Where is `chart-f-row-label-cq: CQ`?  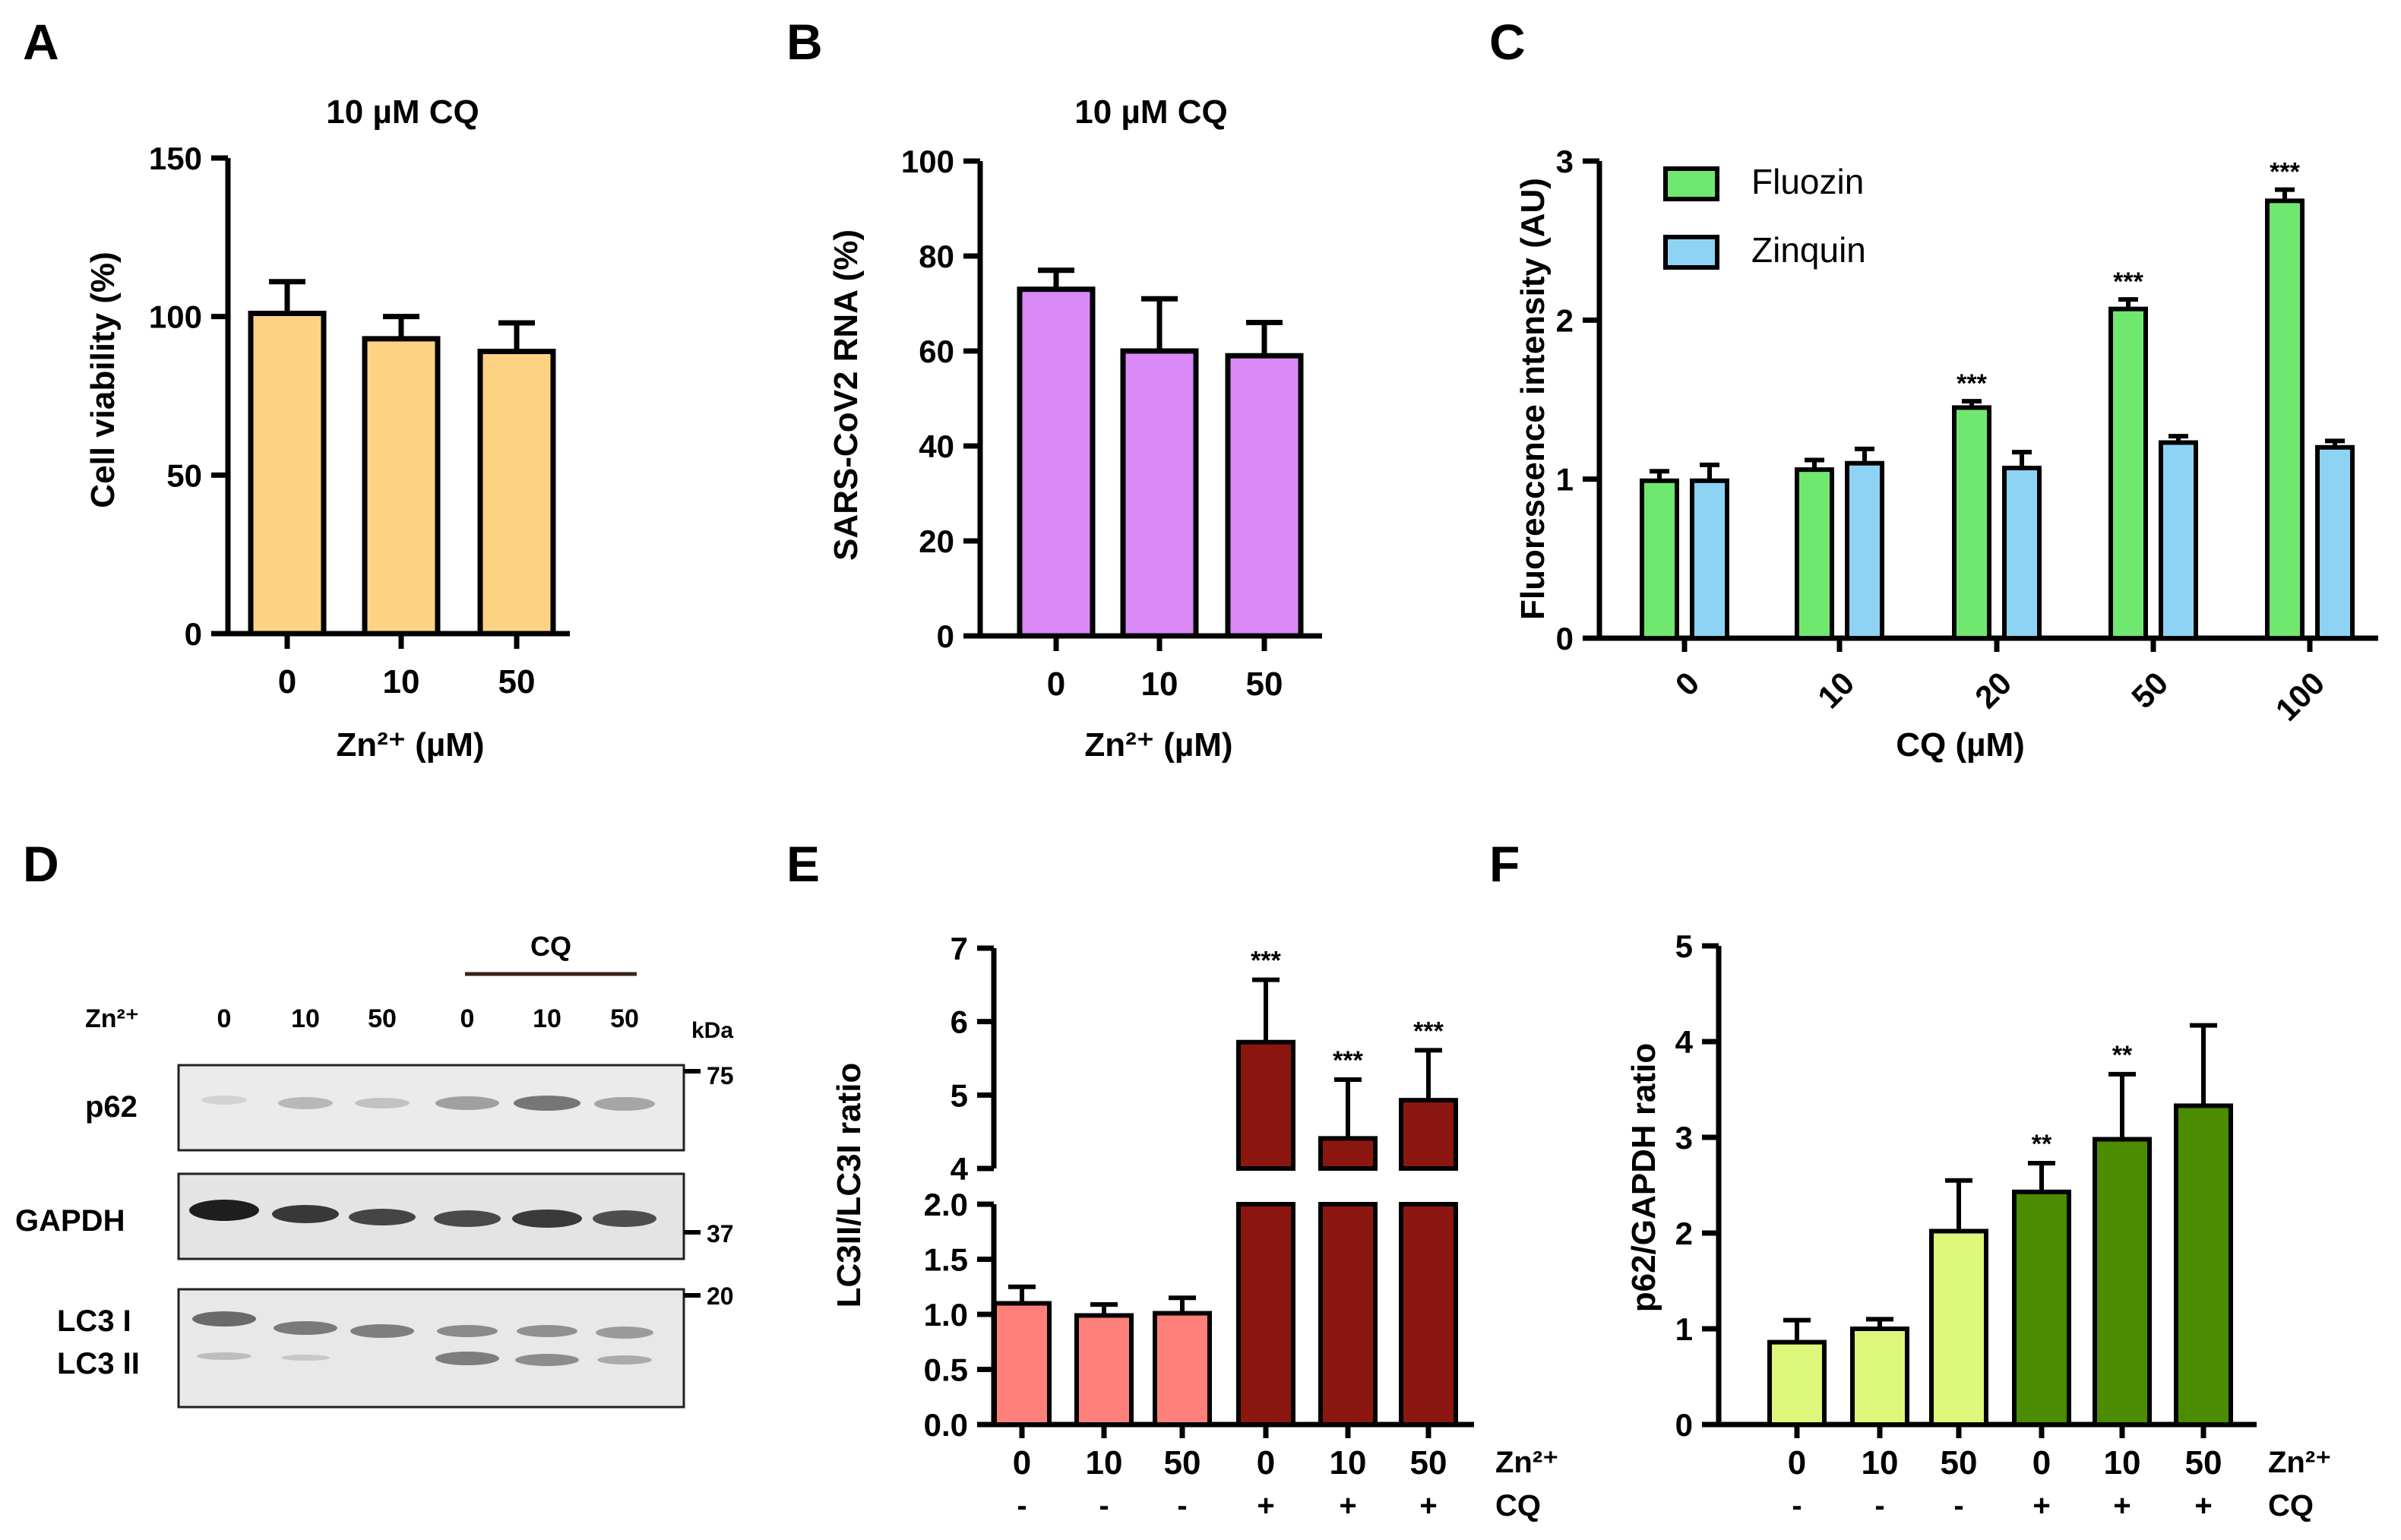
chart-f-row-label-cq: CQ is located at coordinates (2291, 1506).